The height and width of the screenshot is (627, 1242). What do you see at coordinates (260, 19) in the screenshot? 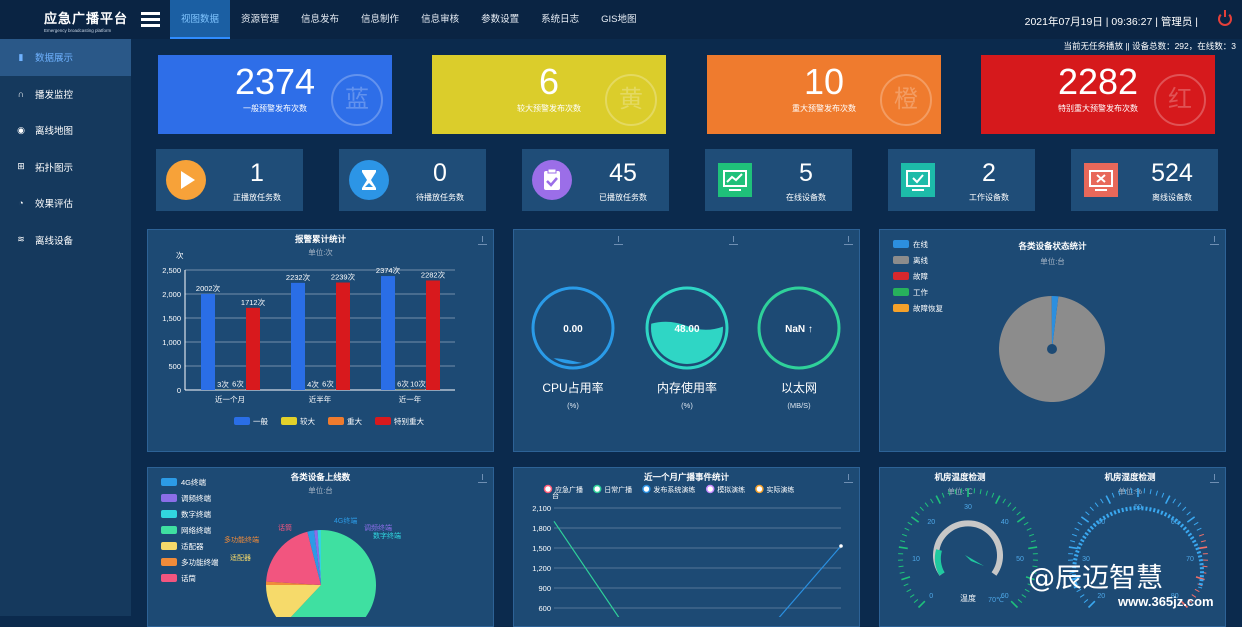
I see `nav-resource: 资源管理` at bounding box center [260, 19].